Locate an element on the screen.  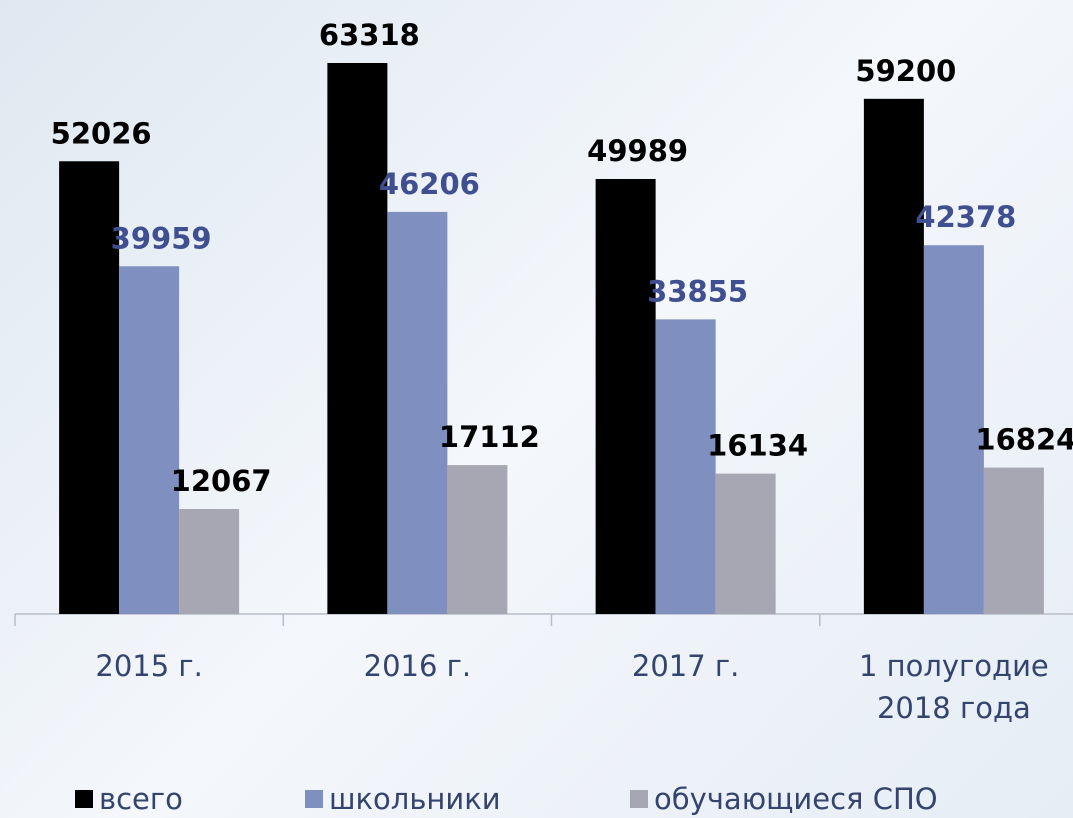
legend-item: обучающиеся СПО is located at coordinates (784, 799).